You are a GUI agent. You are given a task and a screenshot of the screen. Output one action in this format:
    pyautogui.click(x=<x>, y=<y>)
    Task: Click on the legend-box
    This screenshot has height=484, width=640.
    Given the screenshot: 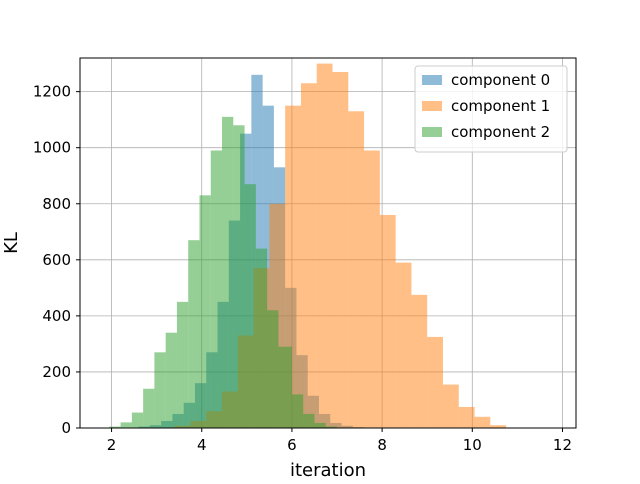 What is the action you would take?
    pyautogui.click(x=491, y=109)
    